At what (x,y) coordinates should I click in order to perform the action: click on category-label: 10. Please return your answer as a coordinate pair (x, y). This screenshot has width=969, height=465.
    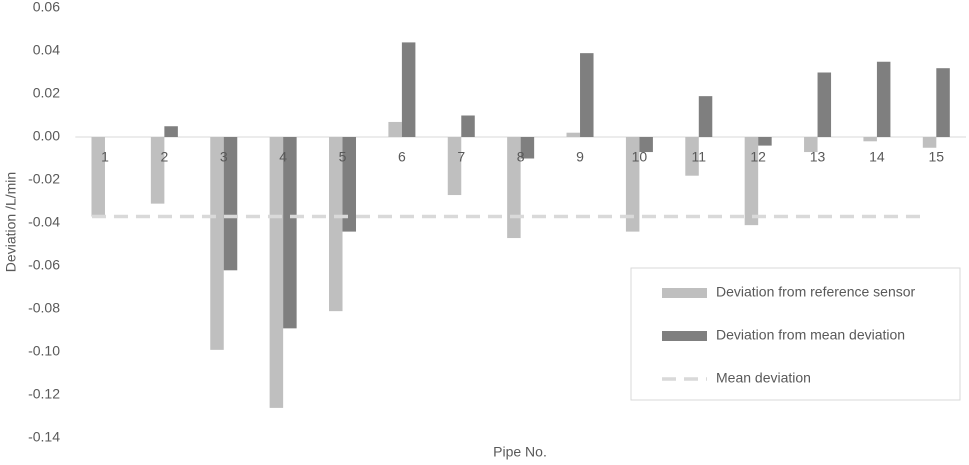
    Looking at the image, I should click on (640, 157).